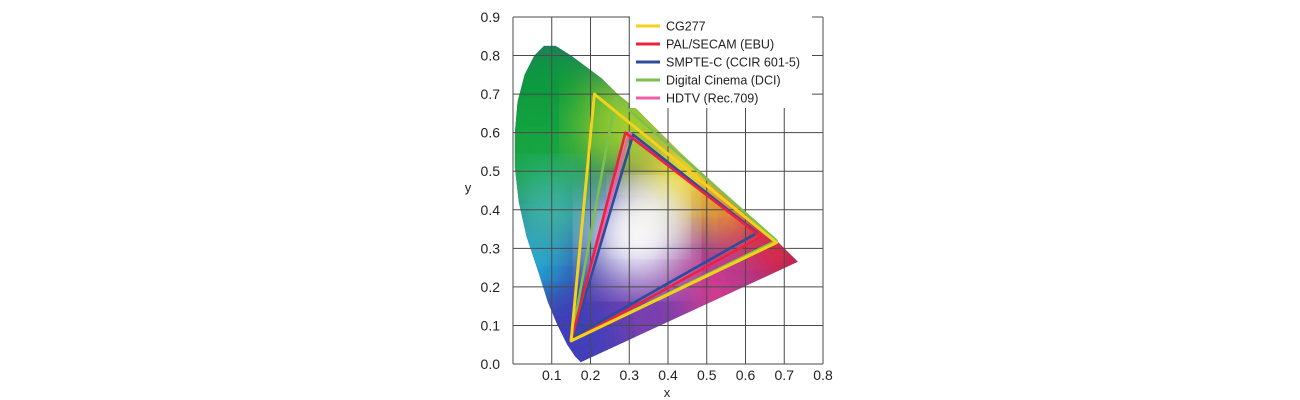  I want to click on y-tick-label: 0.1, so click(491, 325).